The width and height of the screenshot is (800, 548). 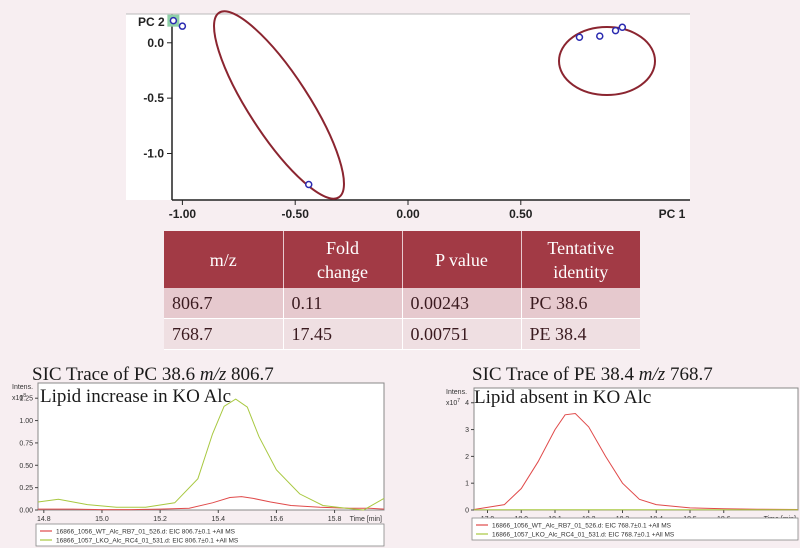 What do you see at coordinates (343, 303) in the screenshot?
I see `cell-fold-change: 0.11` at bounding box center [343, 303].